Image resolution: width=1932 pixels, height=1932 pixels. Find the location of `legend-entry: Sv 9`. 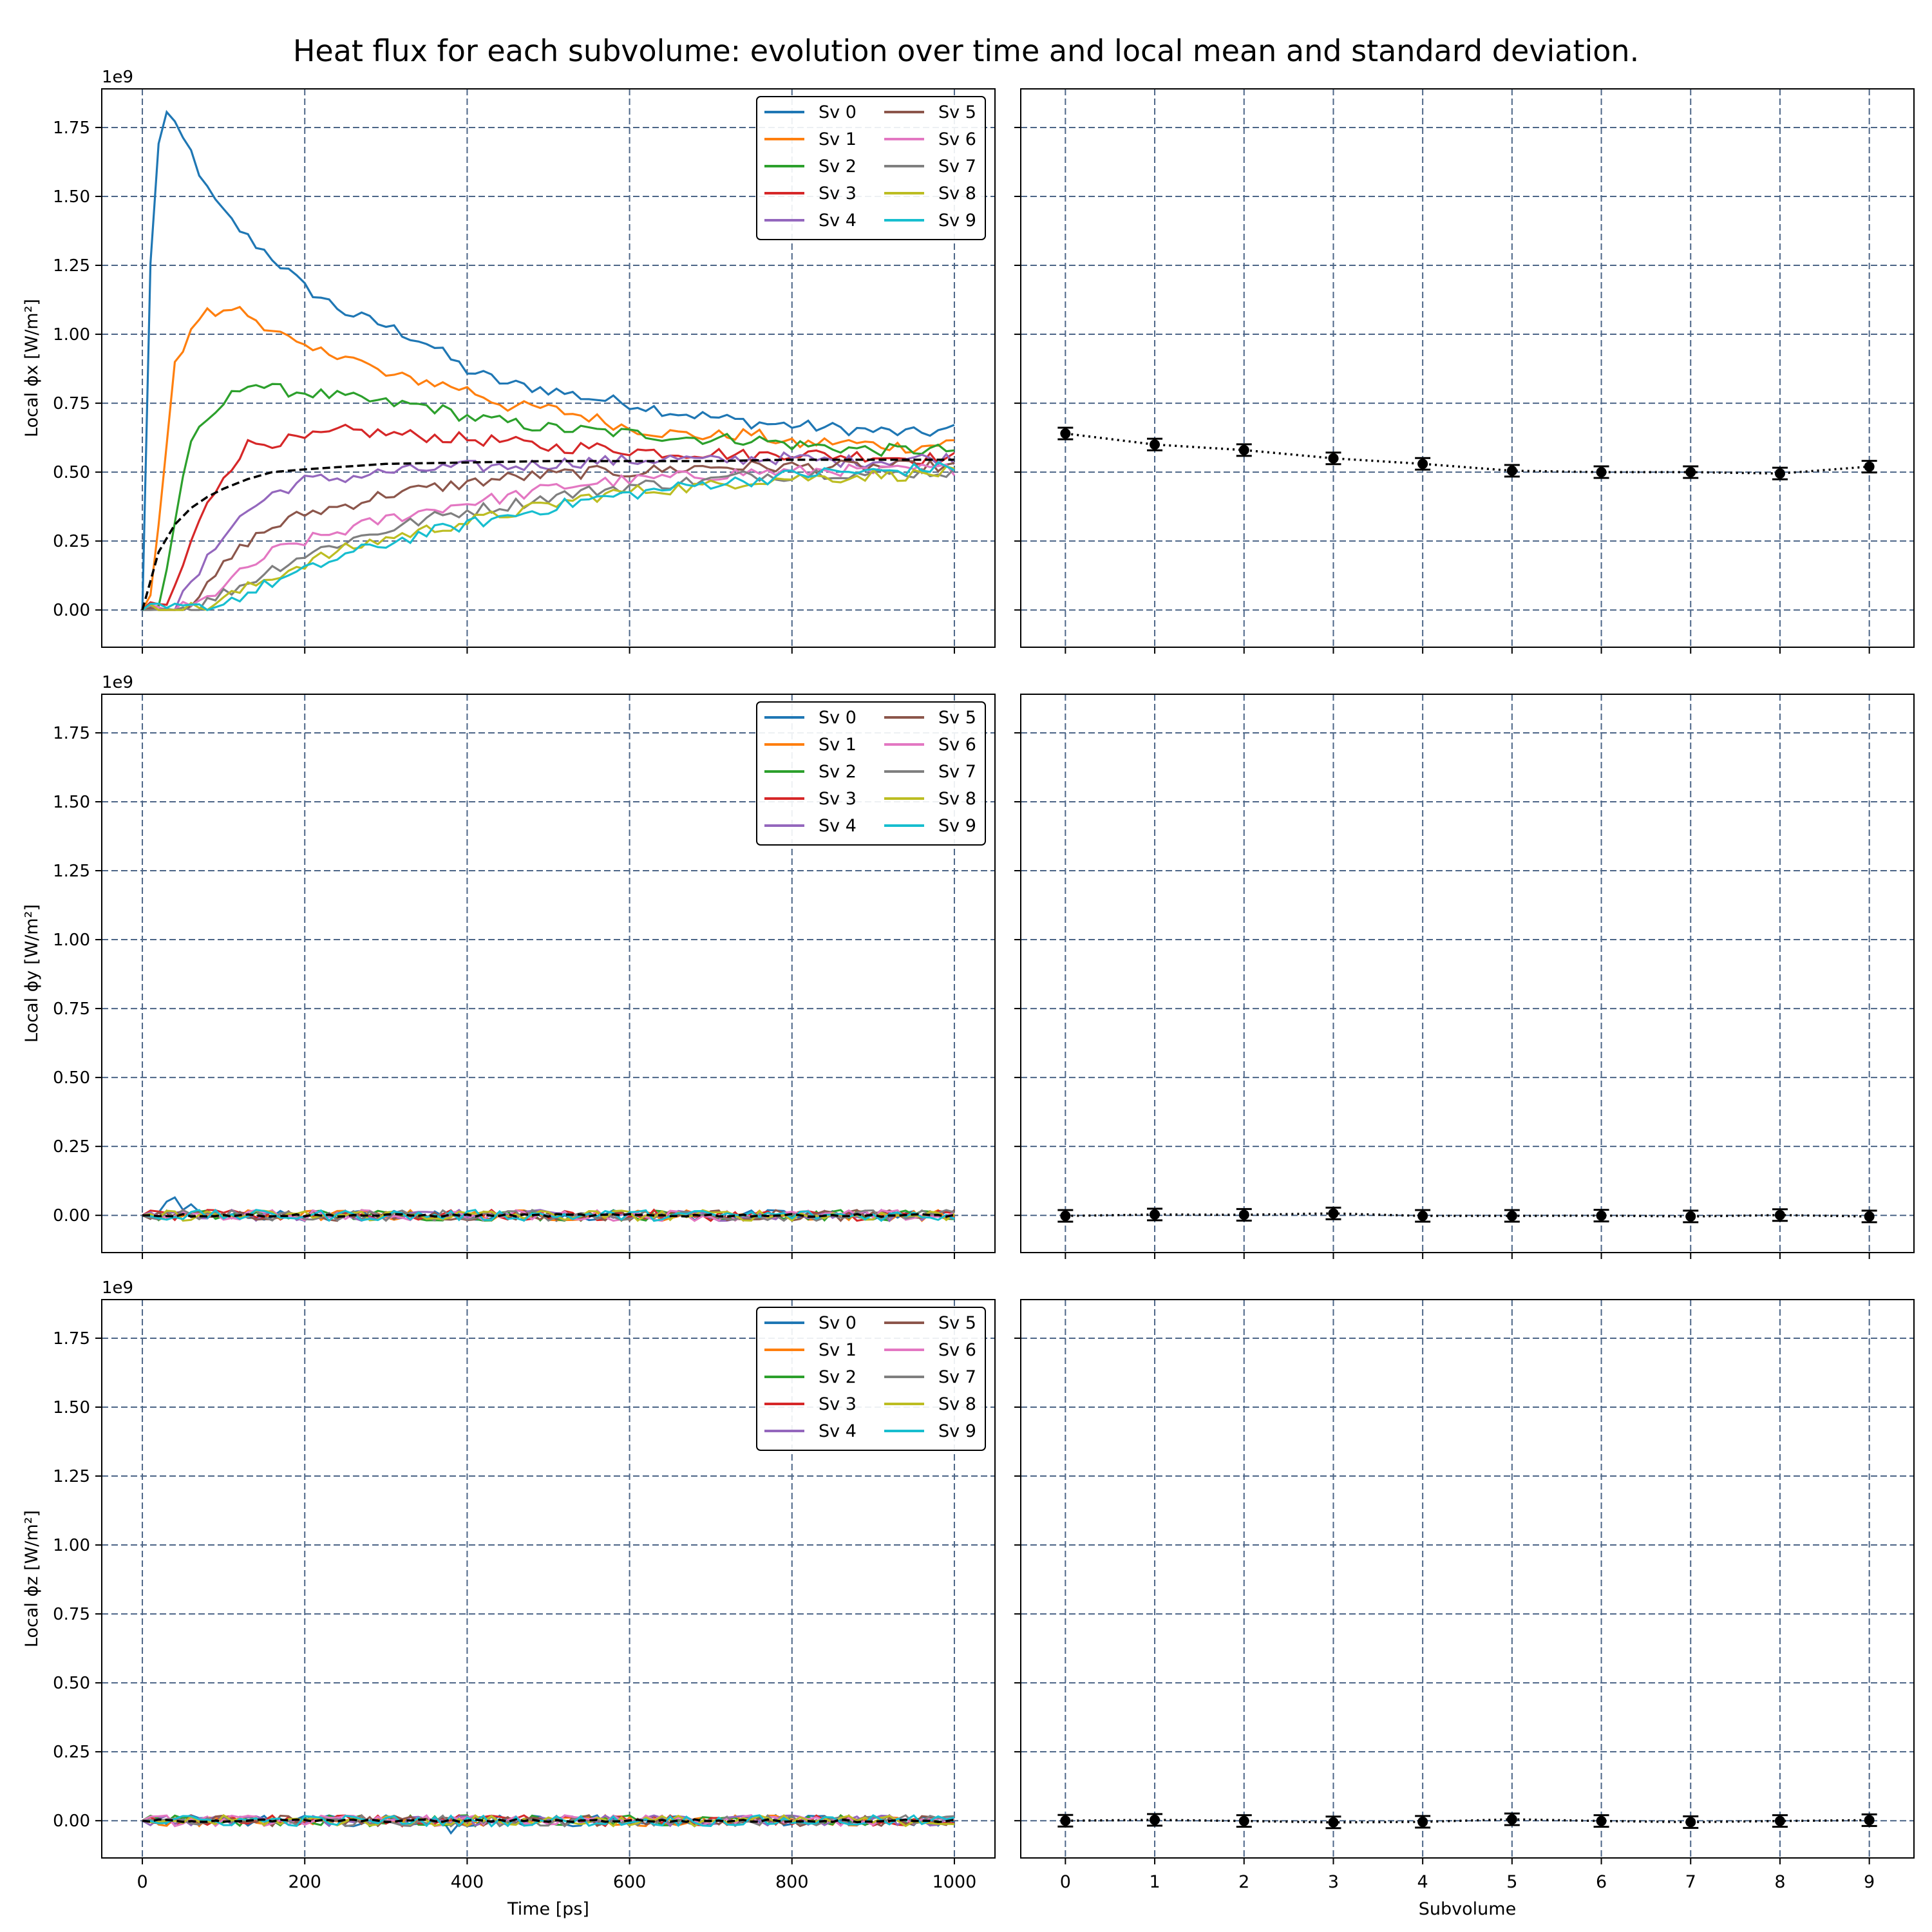

legend-entry: Sv 9 is located at coordinates (957, 826).